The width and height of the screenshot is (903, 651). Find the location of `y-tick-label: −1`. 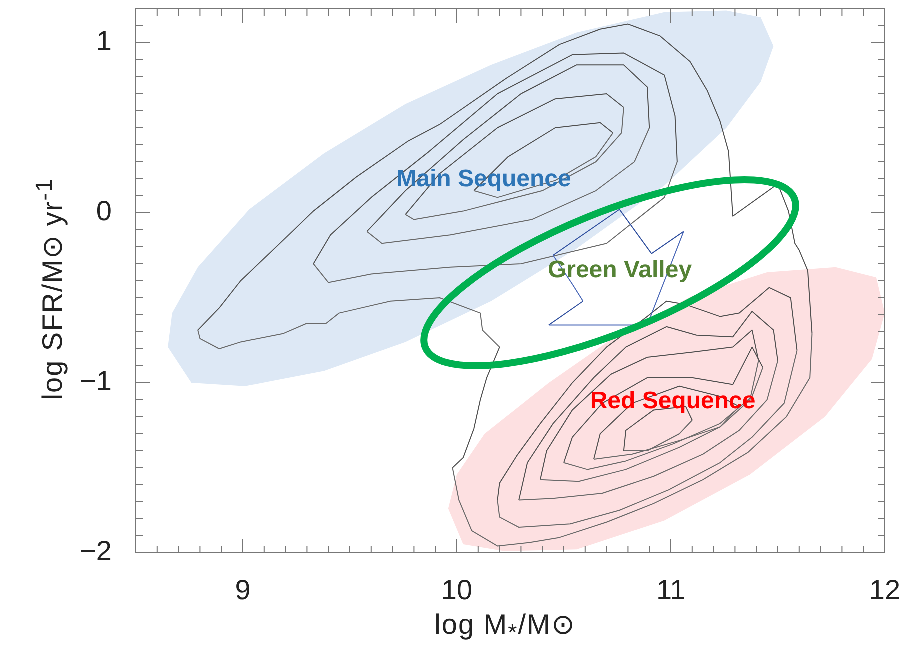

y-tick-label: −1 is located at coordinates (96, 381).